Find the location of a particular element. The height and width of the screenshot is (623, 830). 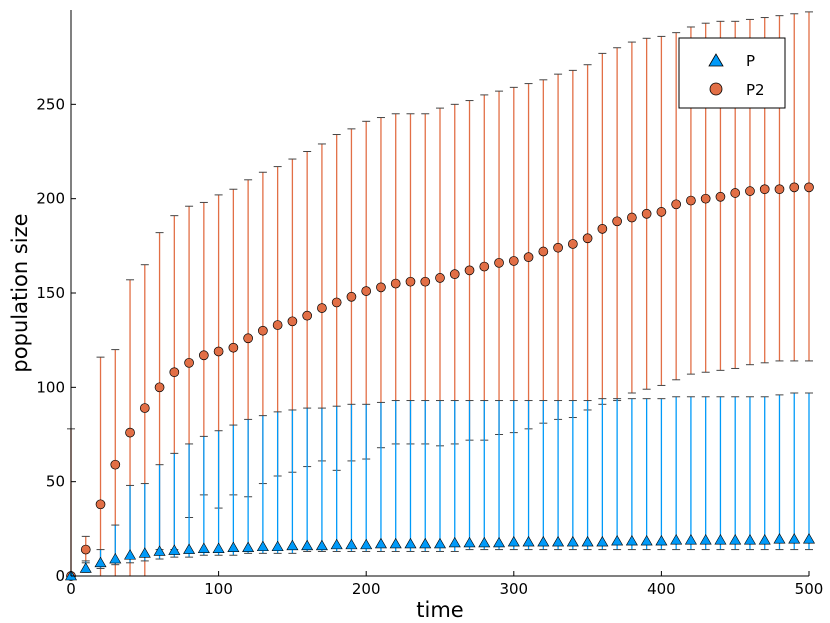

legend-marker-p is located at coordinates (716, 60).